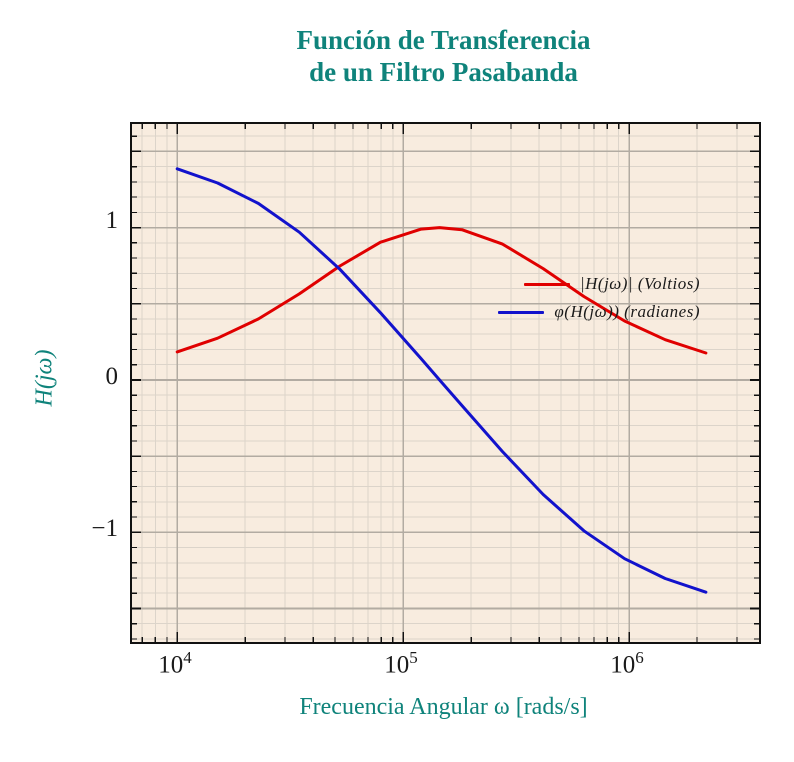 This screenshot has height=762, width=794. Describe the element at coordinates (443, 40) in the screenshot. I see `chart-title-line1: Función de Transferencia` at that location.